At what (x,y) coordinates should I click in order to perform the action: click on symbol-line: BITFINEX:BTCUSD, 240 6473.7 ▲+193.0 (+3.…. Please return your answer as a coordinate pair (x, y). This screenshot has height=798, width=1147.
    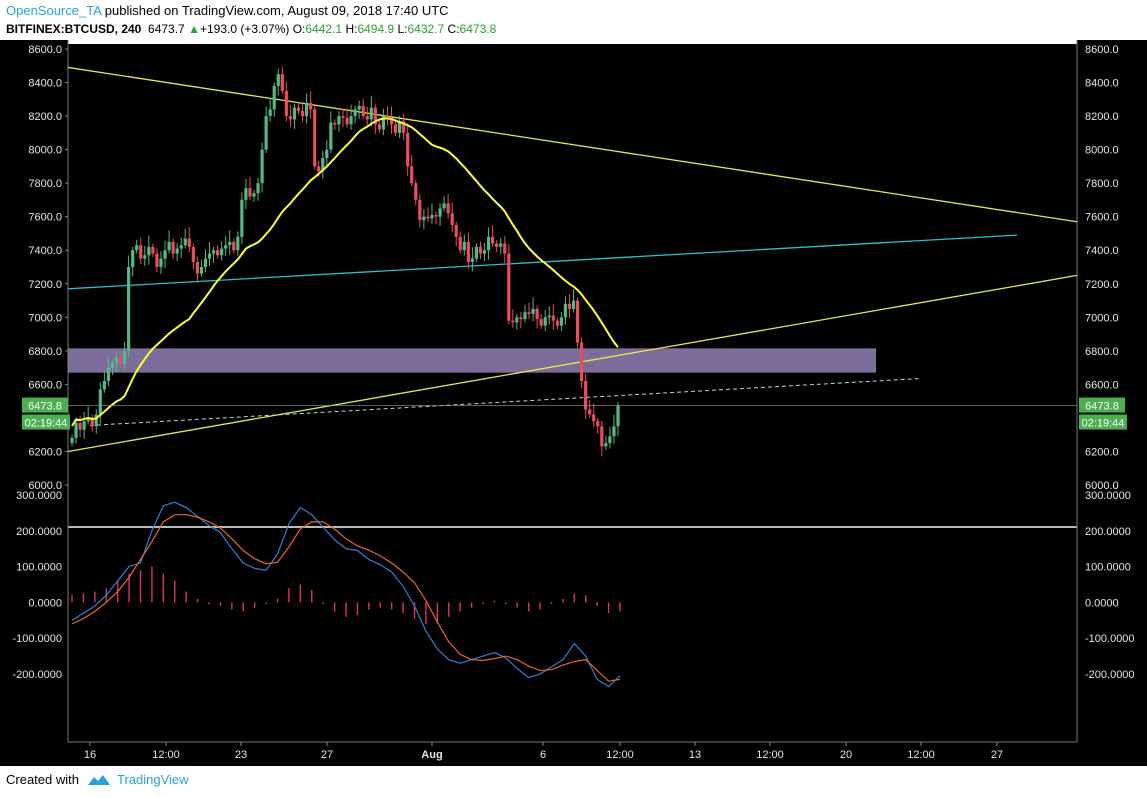
    Looking at the image, I should click on (251, 29).